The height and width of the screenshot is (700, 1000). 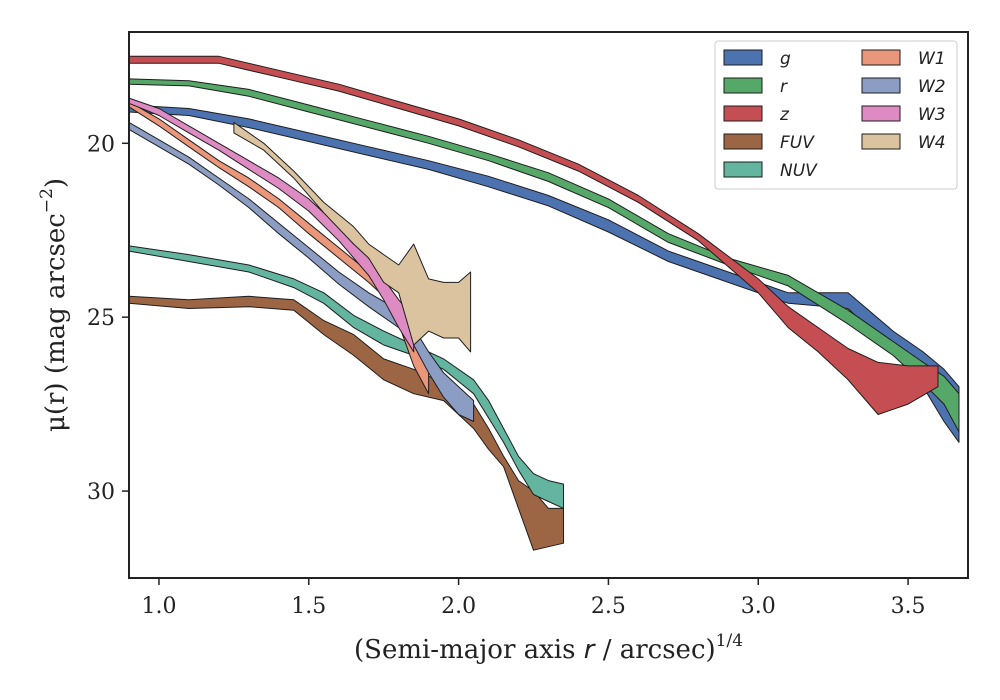 I want to click on x-tick-label: 3.0, so click(x=758, y=606).